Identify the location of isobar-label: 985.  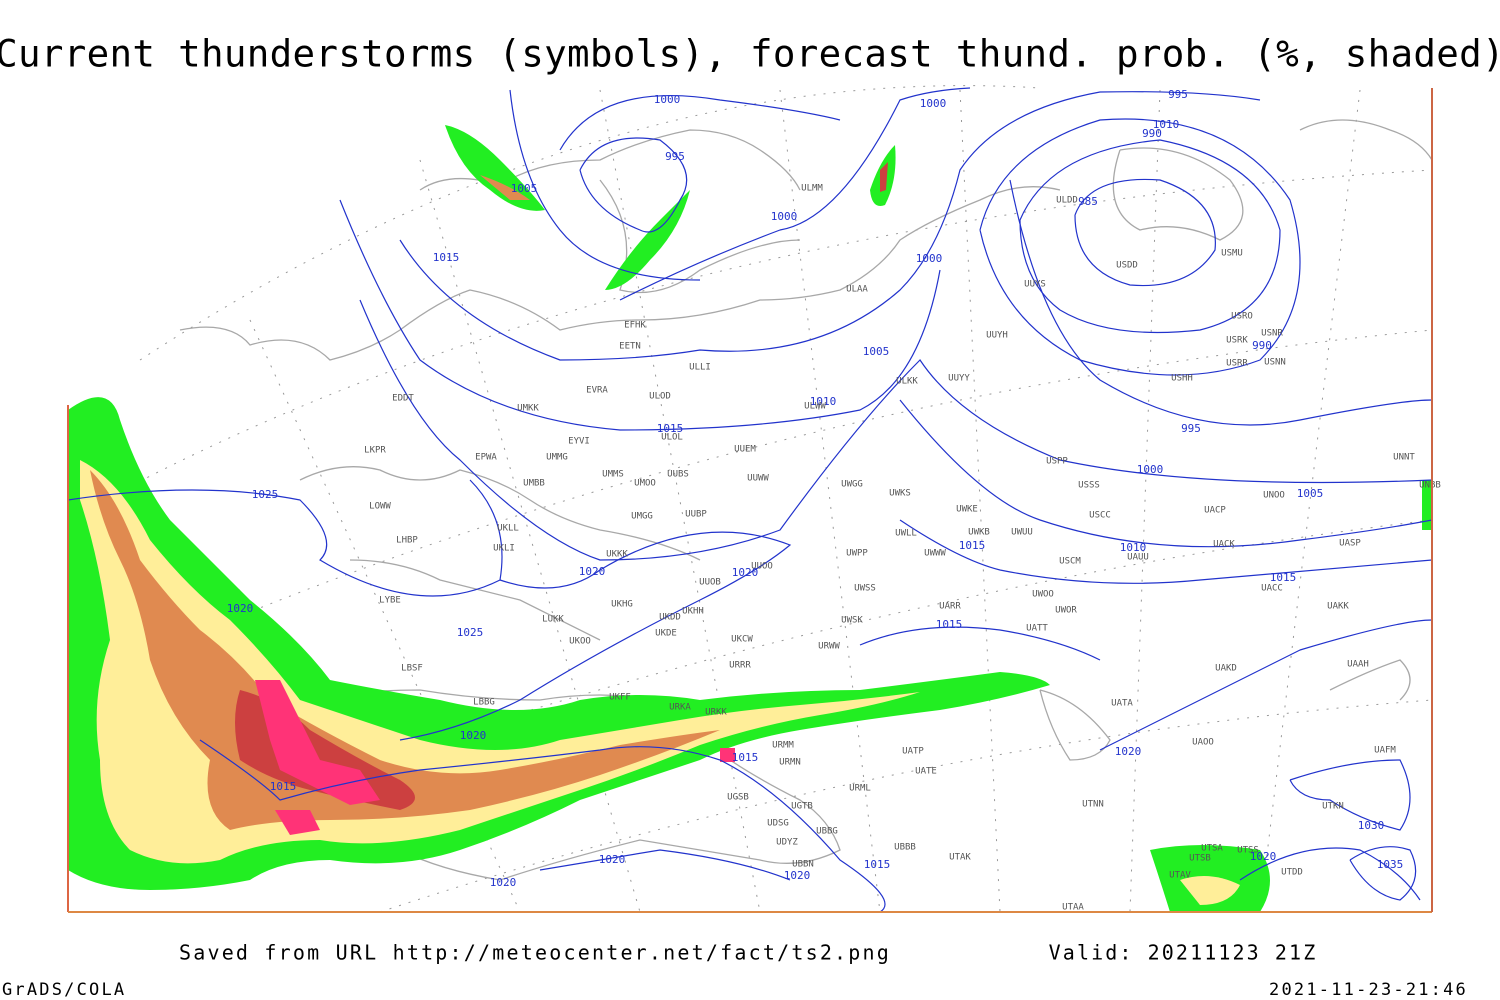
(1088, 201).